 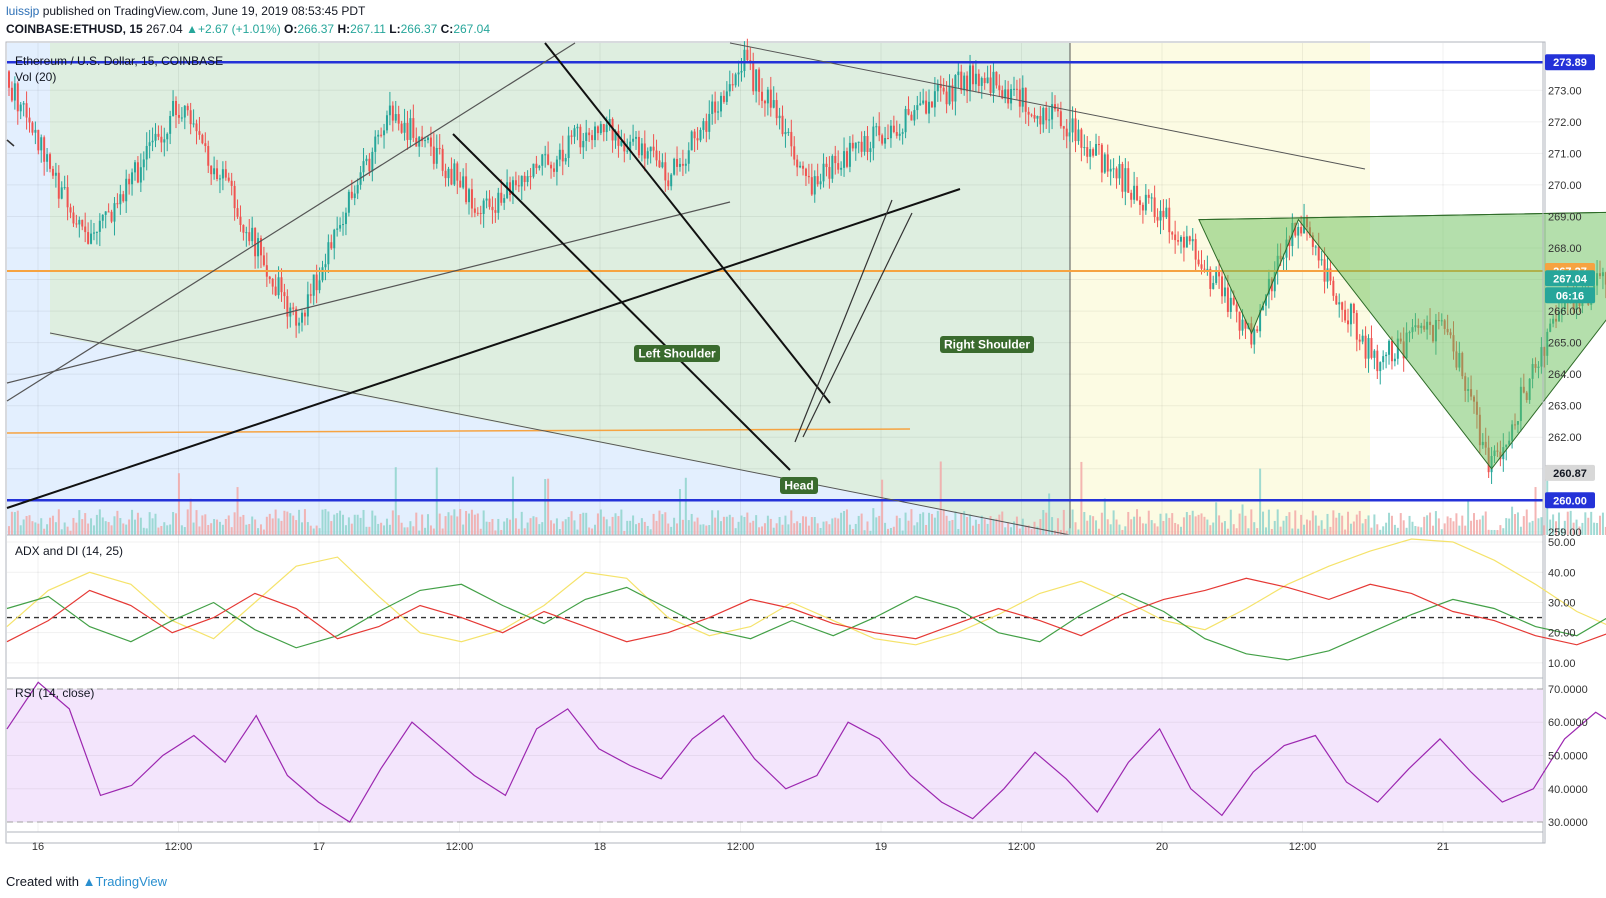 What do you see at coordinates (807, 498) in the screenshot?
I see `volume-bars` at bounding box center [807, 498].